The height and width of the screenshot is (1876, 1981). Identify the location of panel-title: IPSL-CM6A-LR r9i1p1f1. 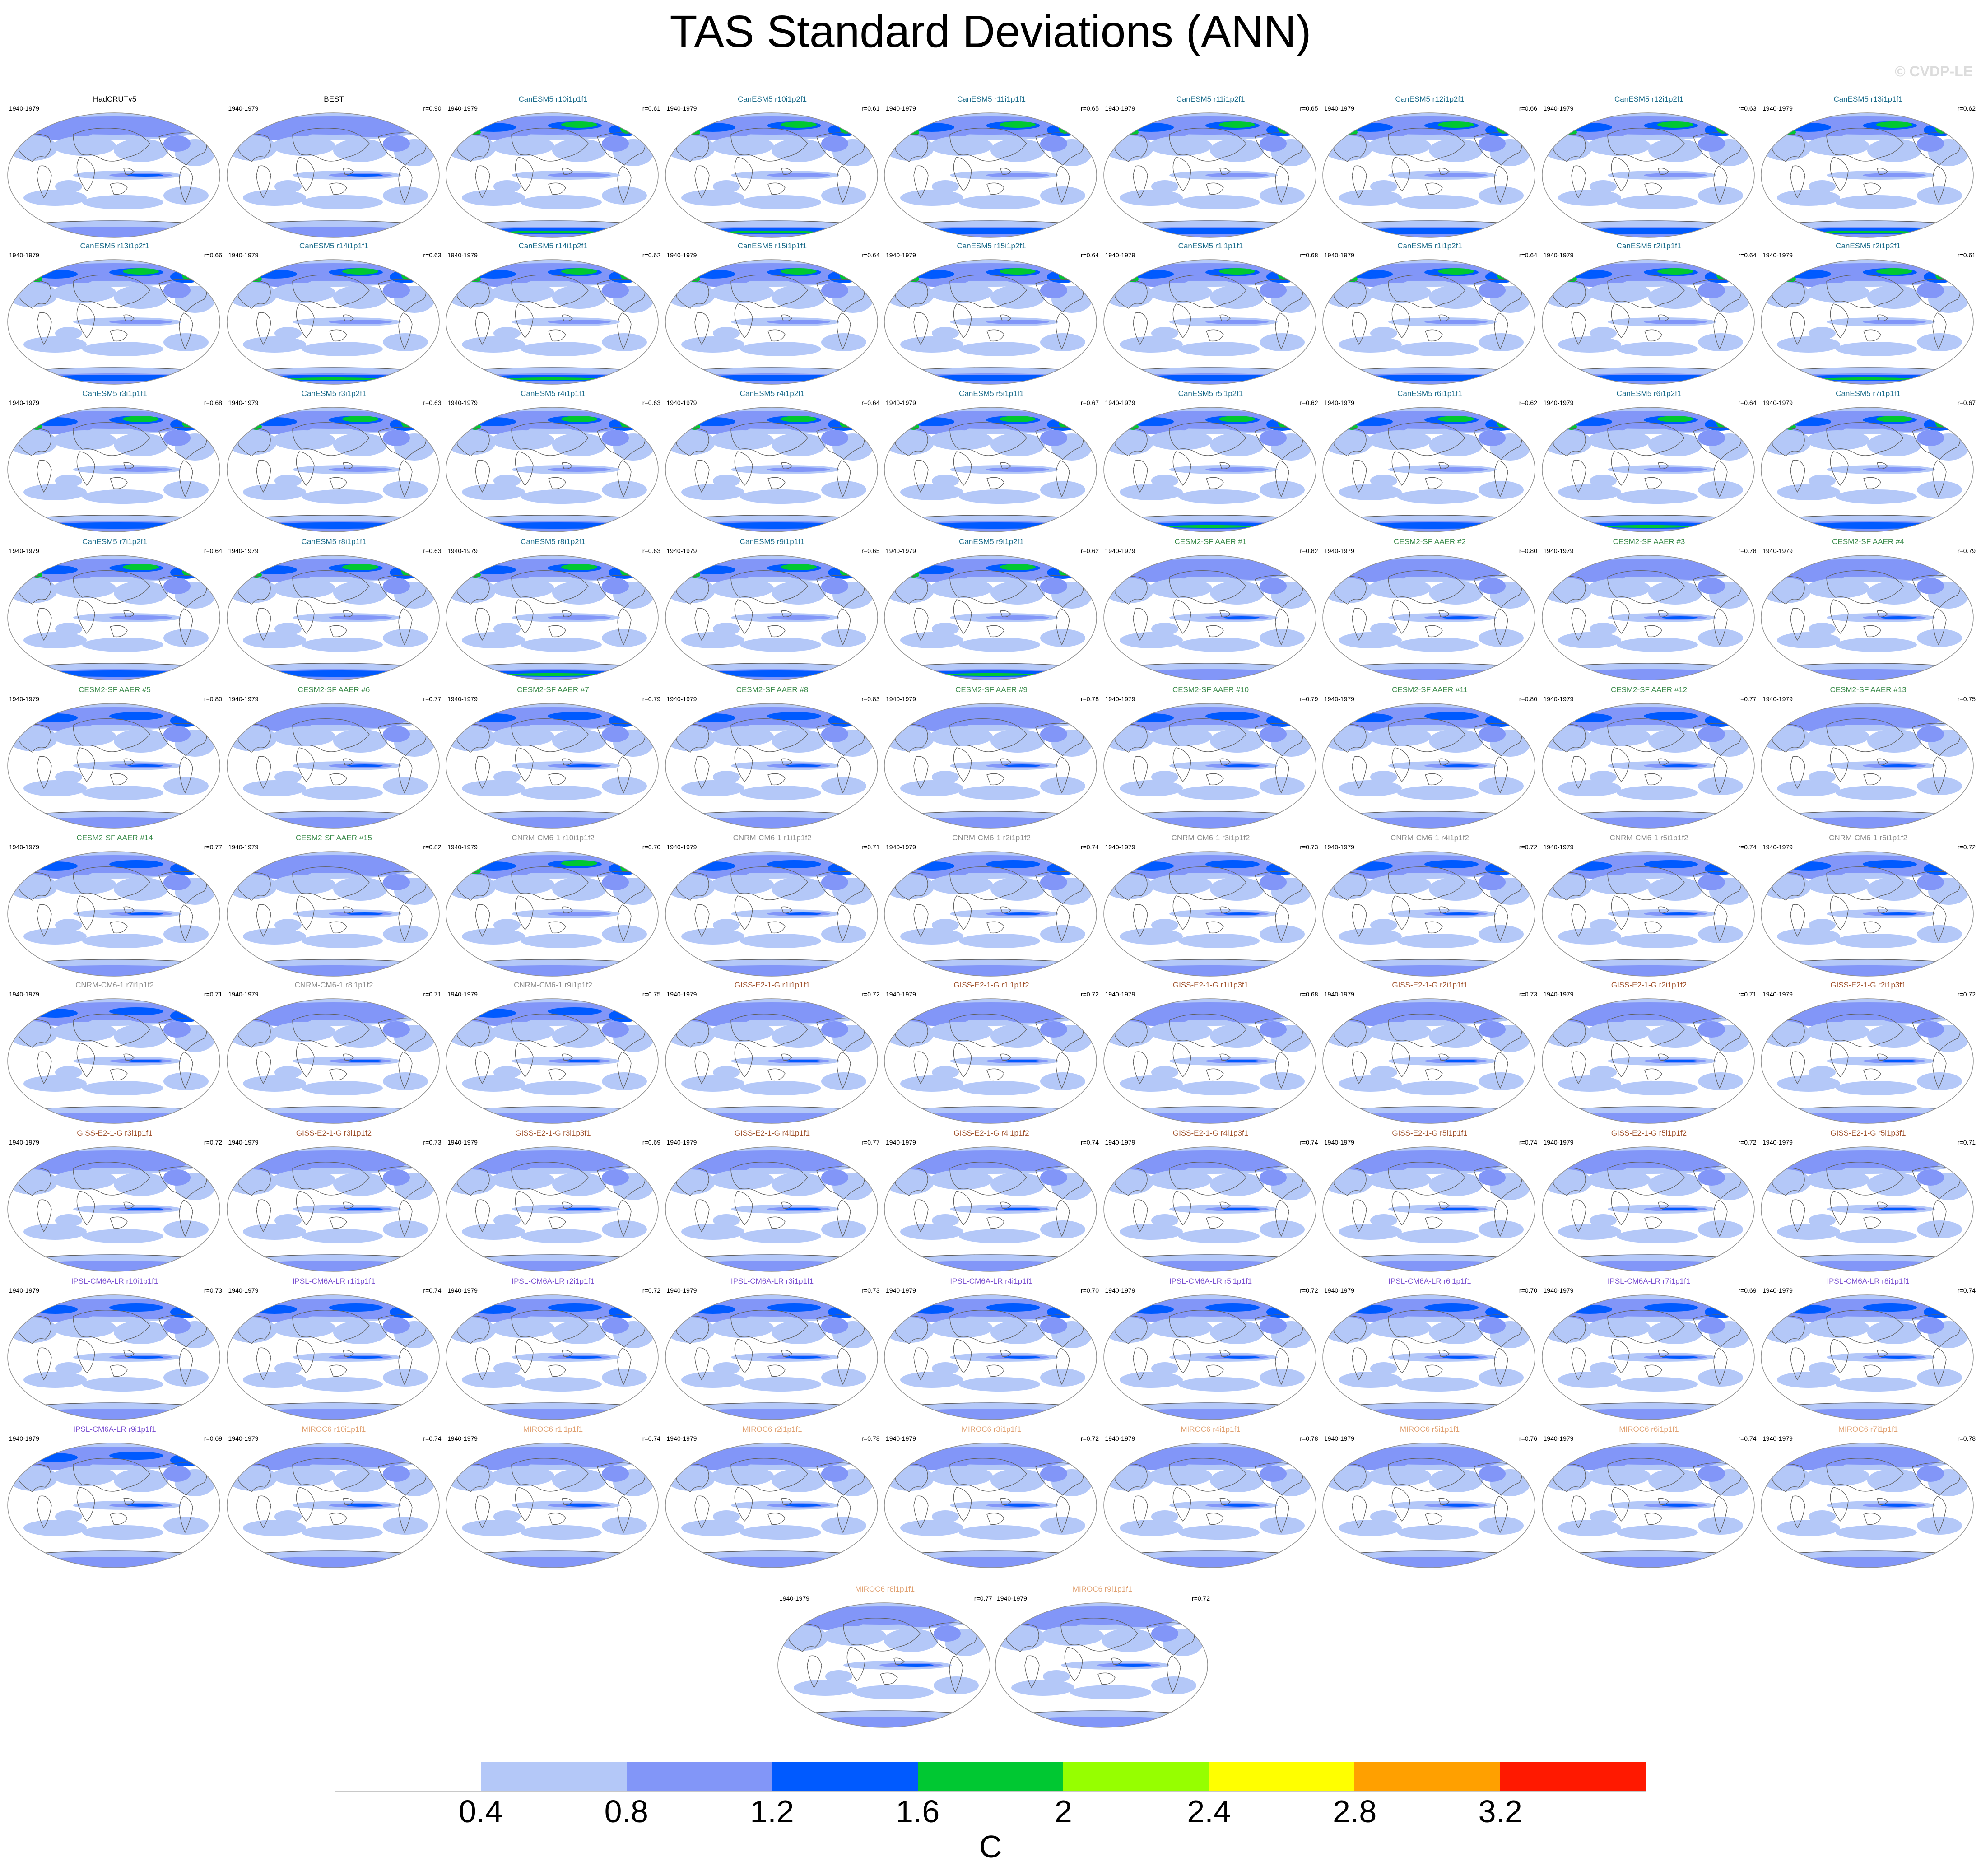
(114, 1429).